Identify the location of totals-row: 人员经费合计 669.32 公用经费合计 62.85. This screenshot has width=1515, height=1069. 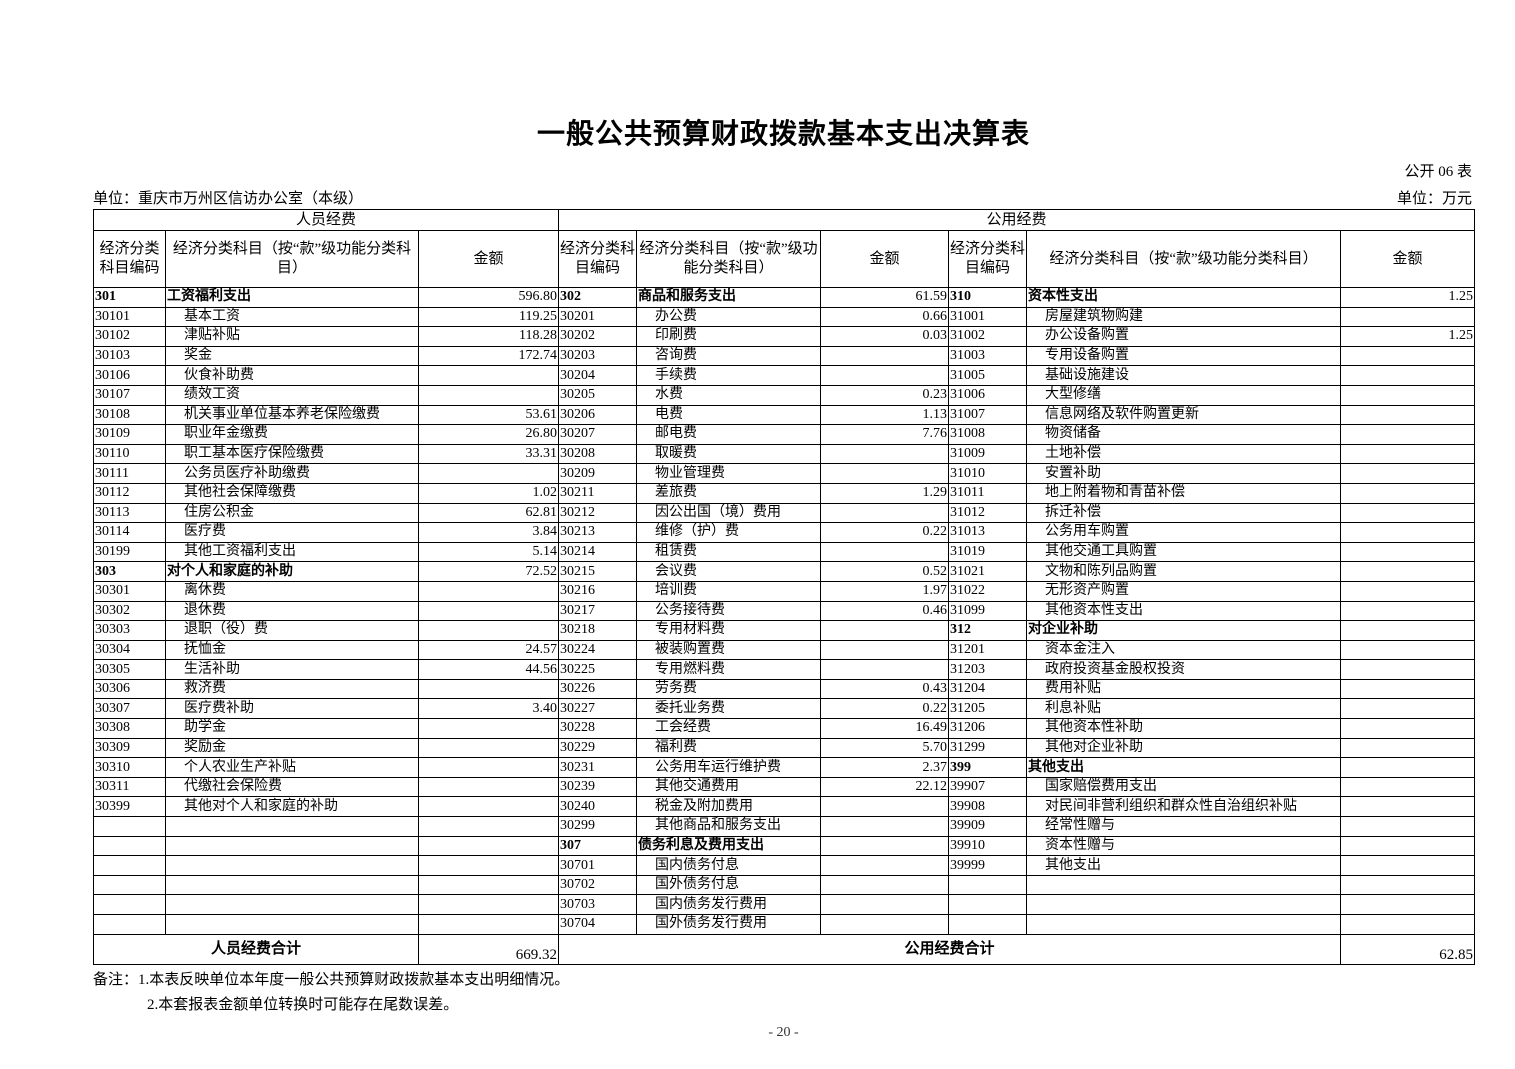
(784, 949).